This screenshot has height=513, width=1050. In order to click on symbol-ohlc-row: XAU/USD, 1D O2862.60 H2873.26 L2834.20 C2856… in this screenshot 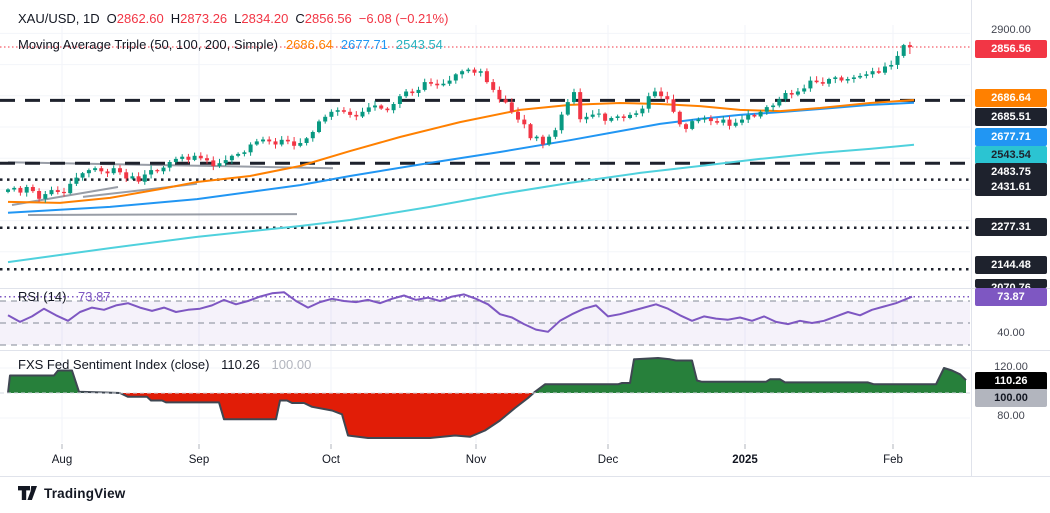, I will do `click(233, 18)`.